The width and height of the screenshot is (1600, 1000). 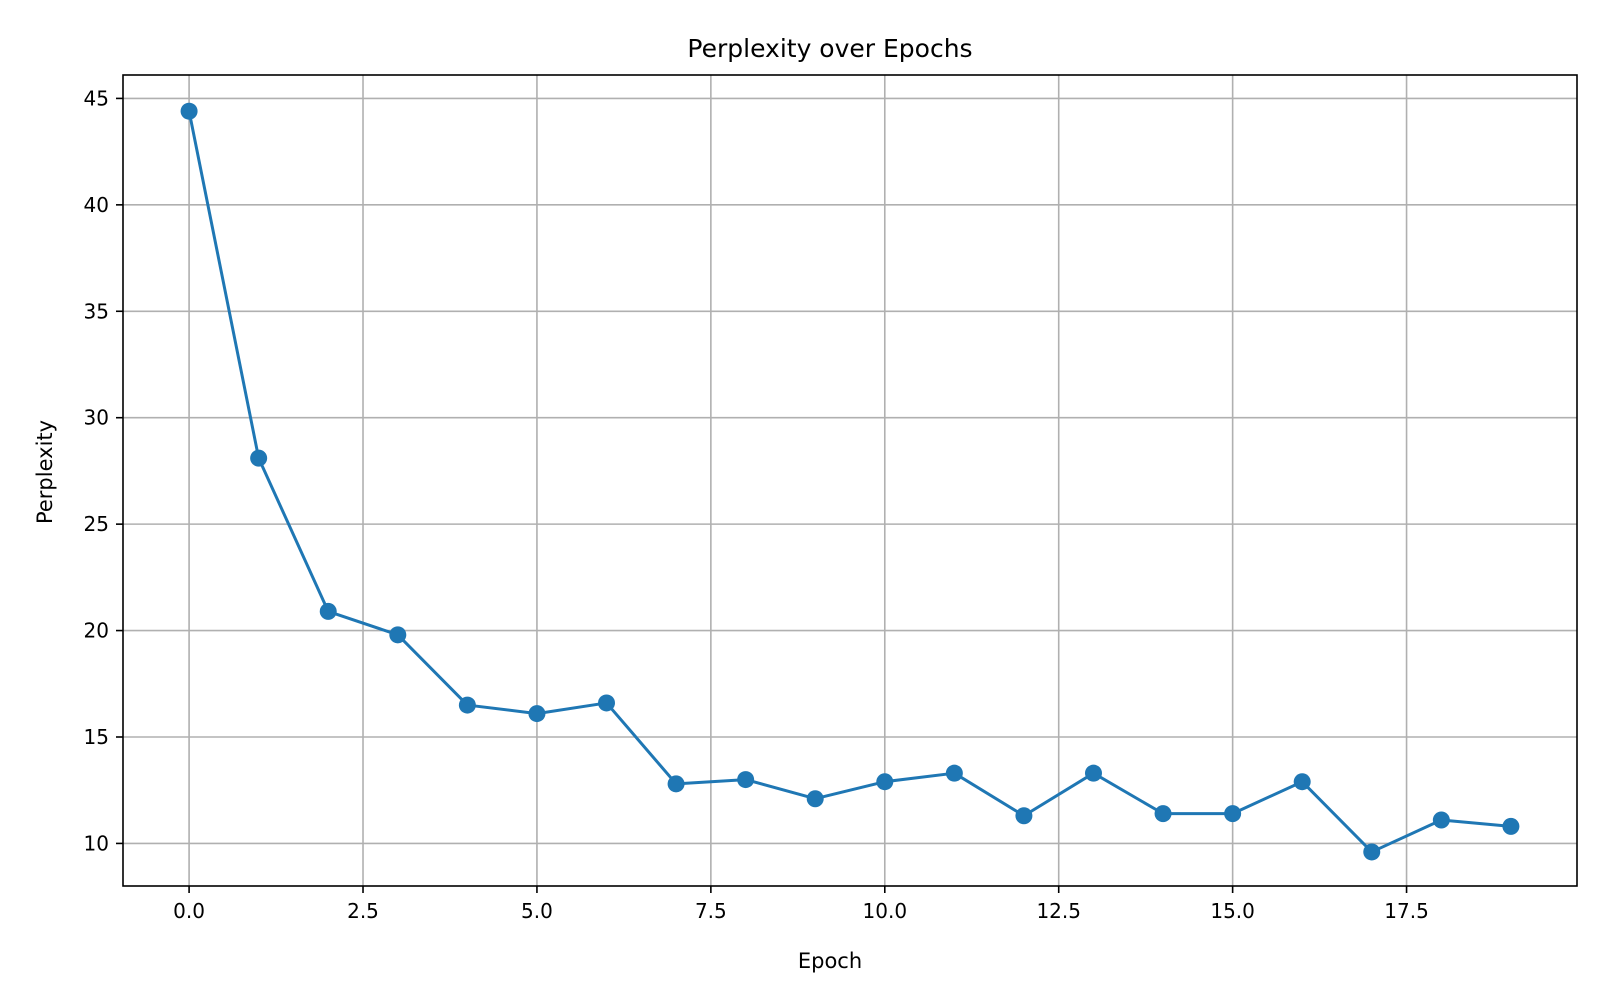 I want to click on x-tick-label: 12.5, so click(x=1058, y=911).